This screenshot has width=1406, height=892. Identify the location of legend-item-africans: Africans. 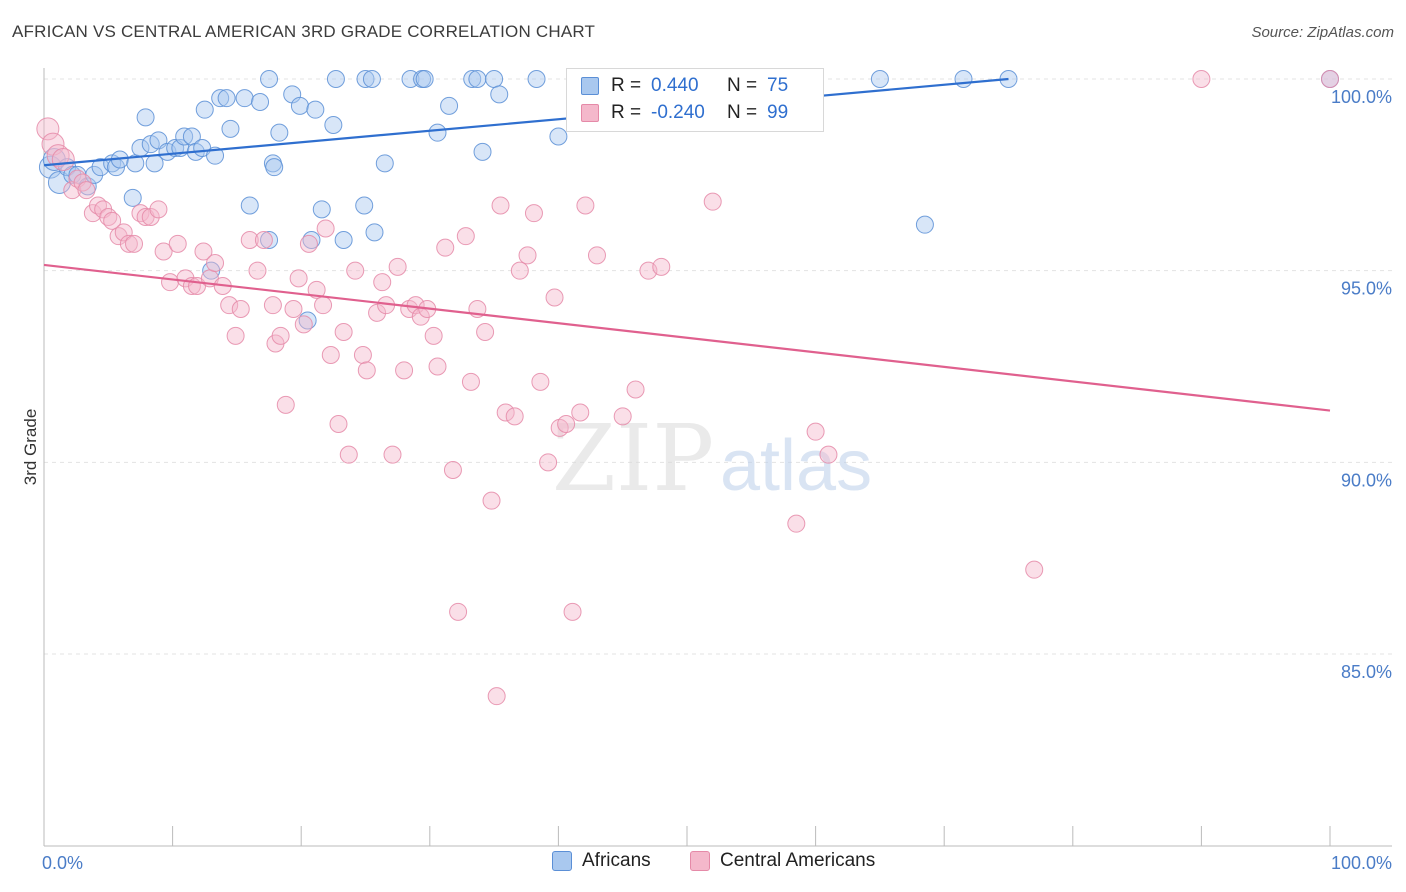
(601, 861).